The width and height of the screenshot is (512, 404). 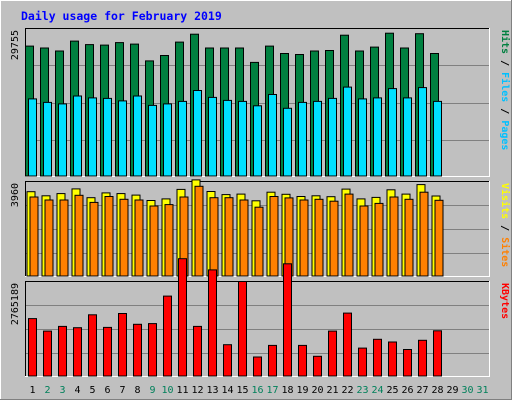 What do you see at coordinates (167, 390) in the screenshot?
I see `x-tick-day-10: 10` at bounding box center [167, 390].